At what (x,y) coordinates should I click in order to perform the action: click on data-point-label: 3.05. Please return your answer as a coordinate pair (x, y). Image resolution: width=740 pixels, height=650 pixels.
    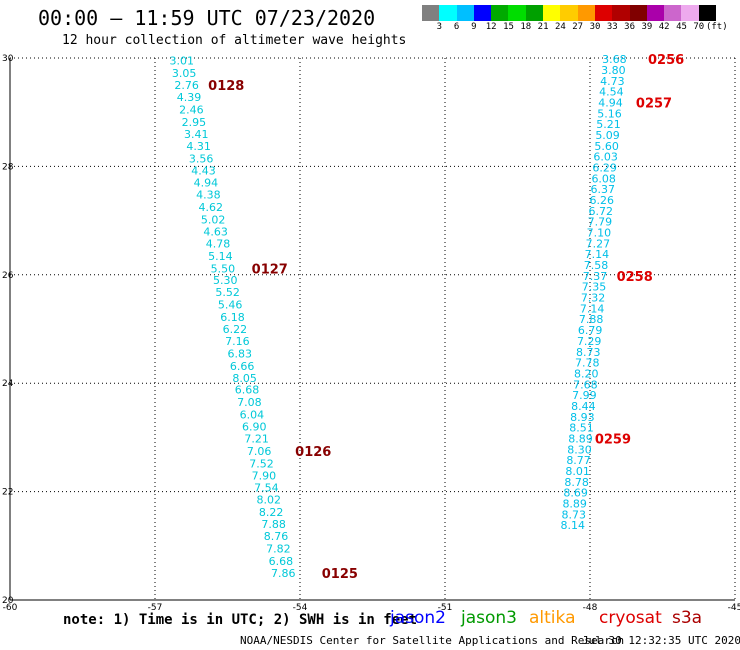
    Looking at the image, I should click on (184, 73).